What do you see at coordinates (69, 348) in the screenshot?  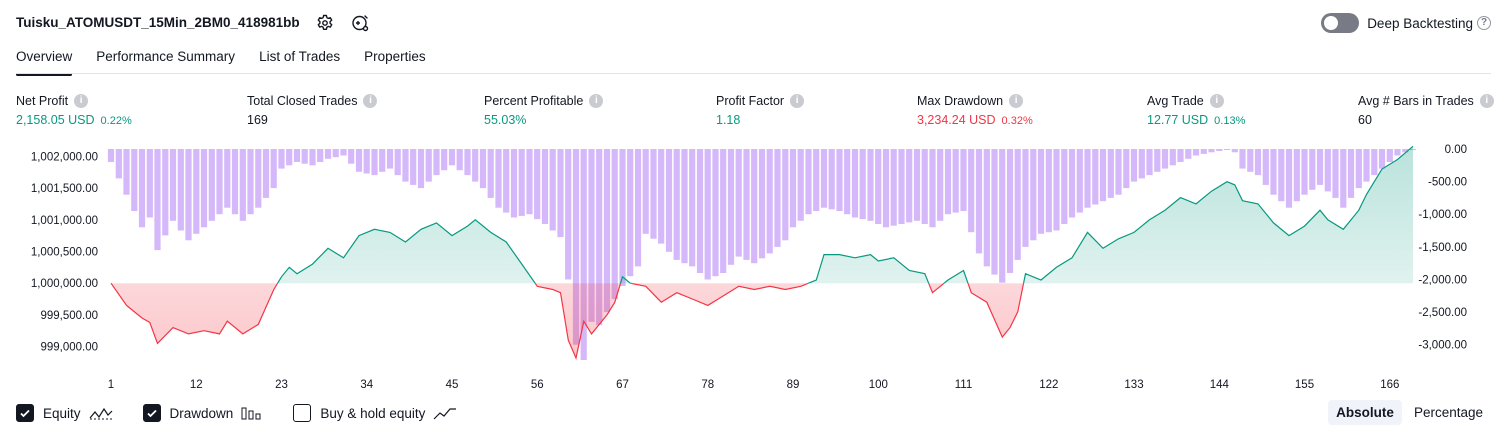 I see `left-axis-tick-label: 999,000.00` at bounding box center [69, 348].